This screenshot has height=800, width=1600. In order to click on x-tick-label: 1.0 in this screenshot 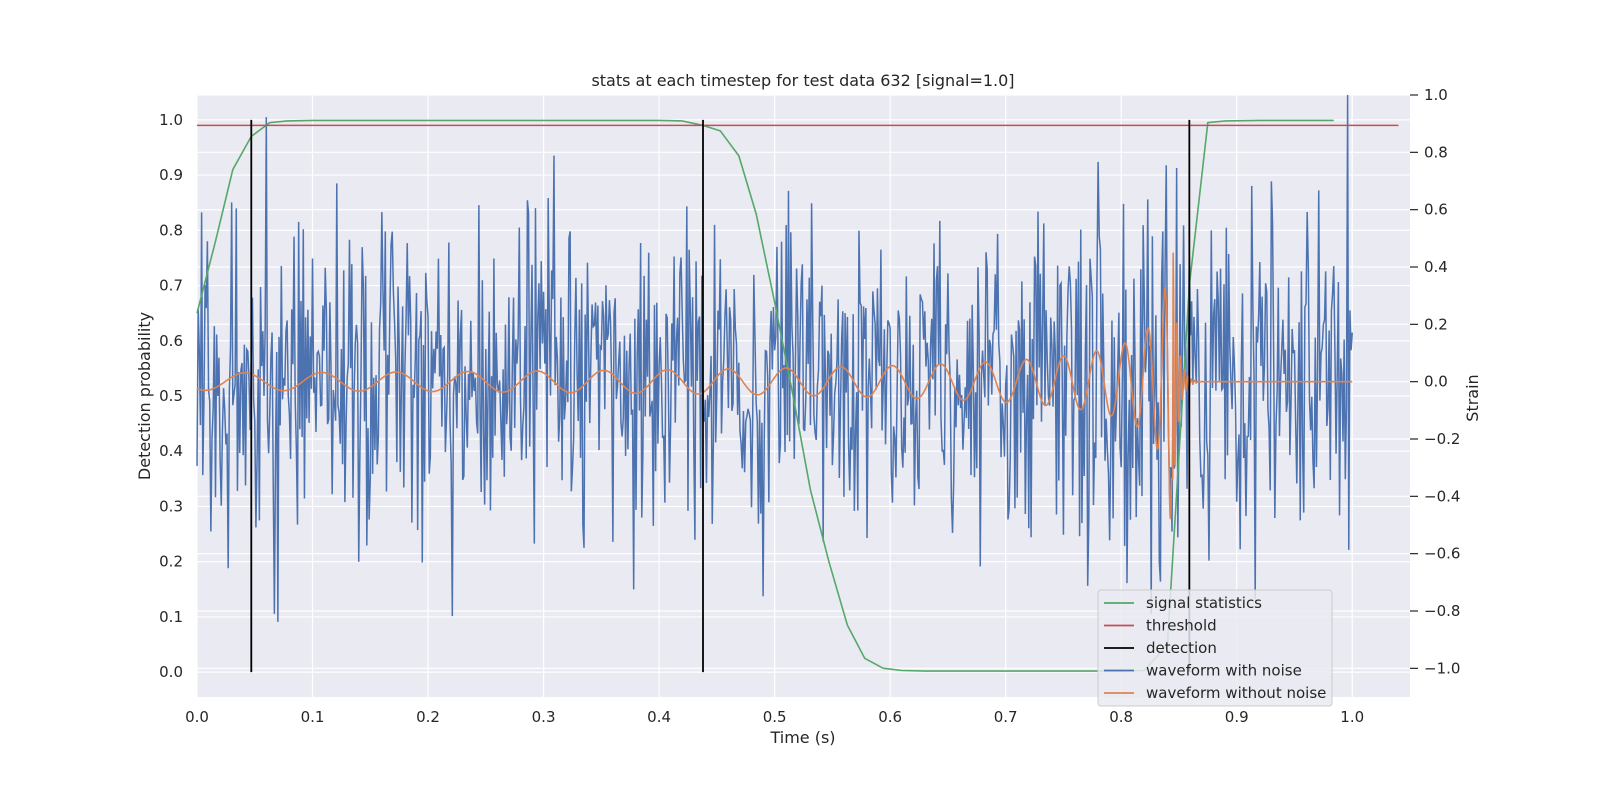, I will do `click(1352, 717)`.